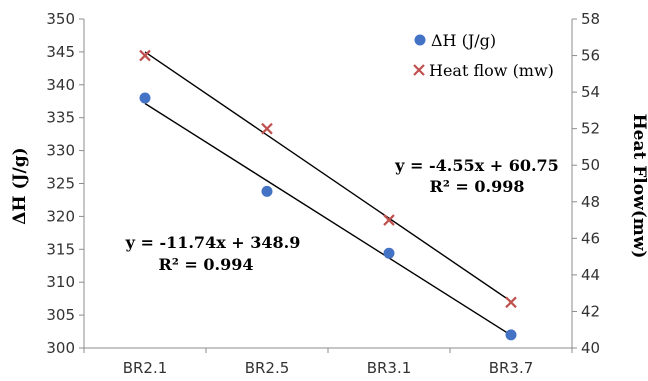 The height and width of the screenshot is (381, 648). Describe the element at coordinates (60, 282) in the screenshot. I see `left-axis-tick-label: 310` at that location.